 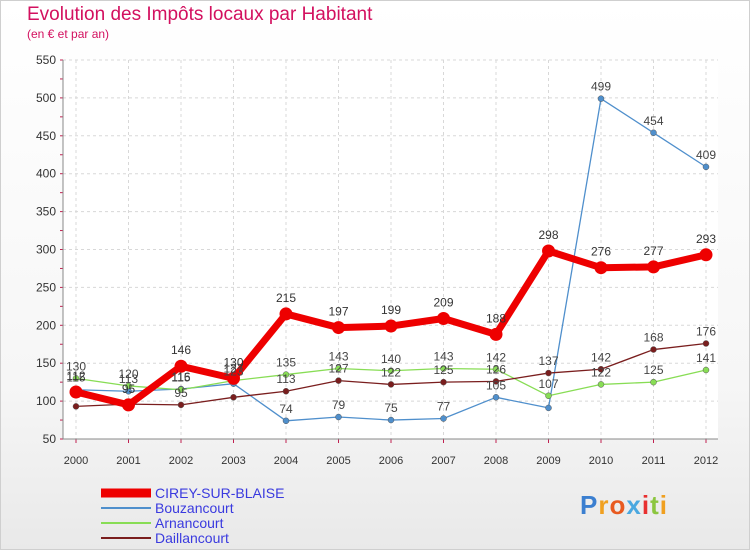 What do you see at coordinates (46, 212) in the screenshot?
I see `y-tick-label: 350` at bounding box center [46, 212].